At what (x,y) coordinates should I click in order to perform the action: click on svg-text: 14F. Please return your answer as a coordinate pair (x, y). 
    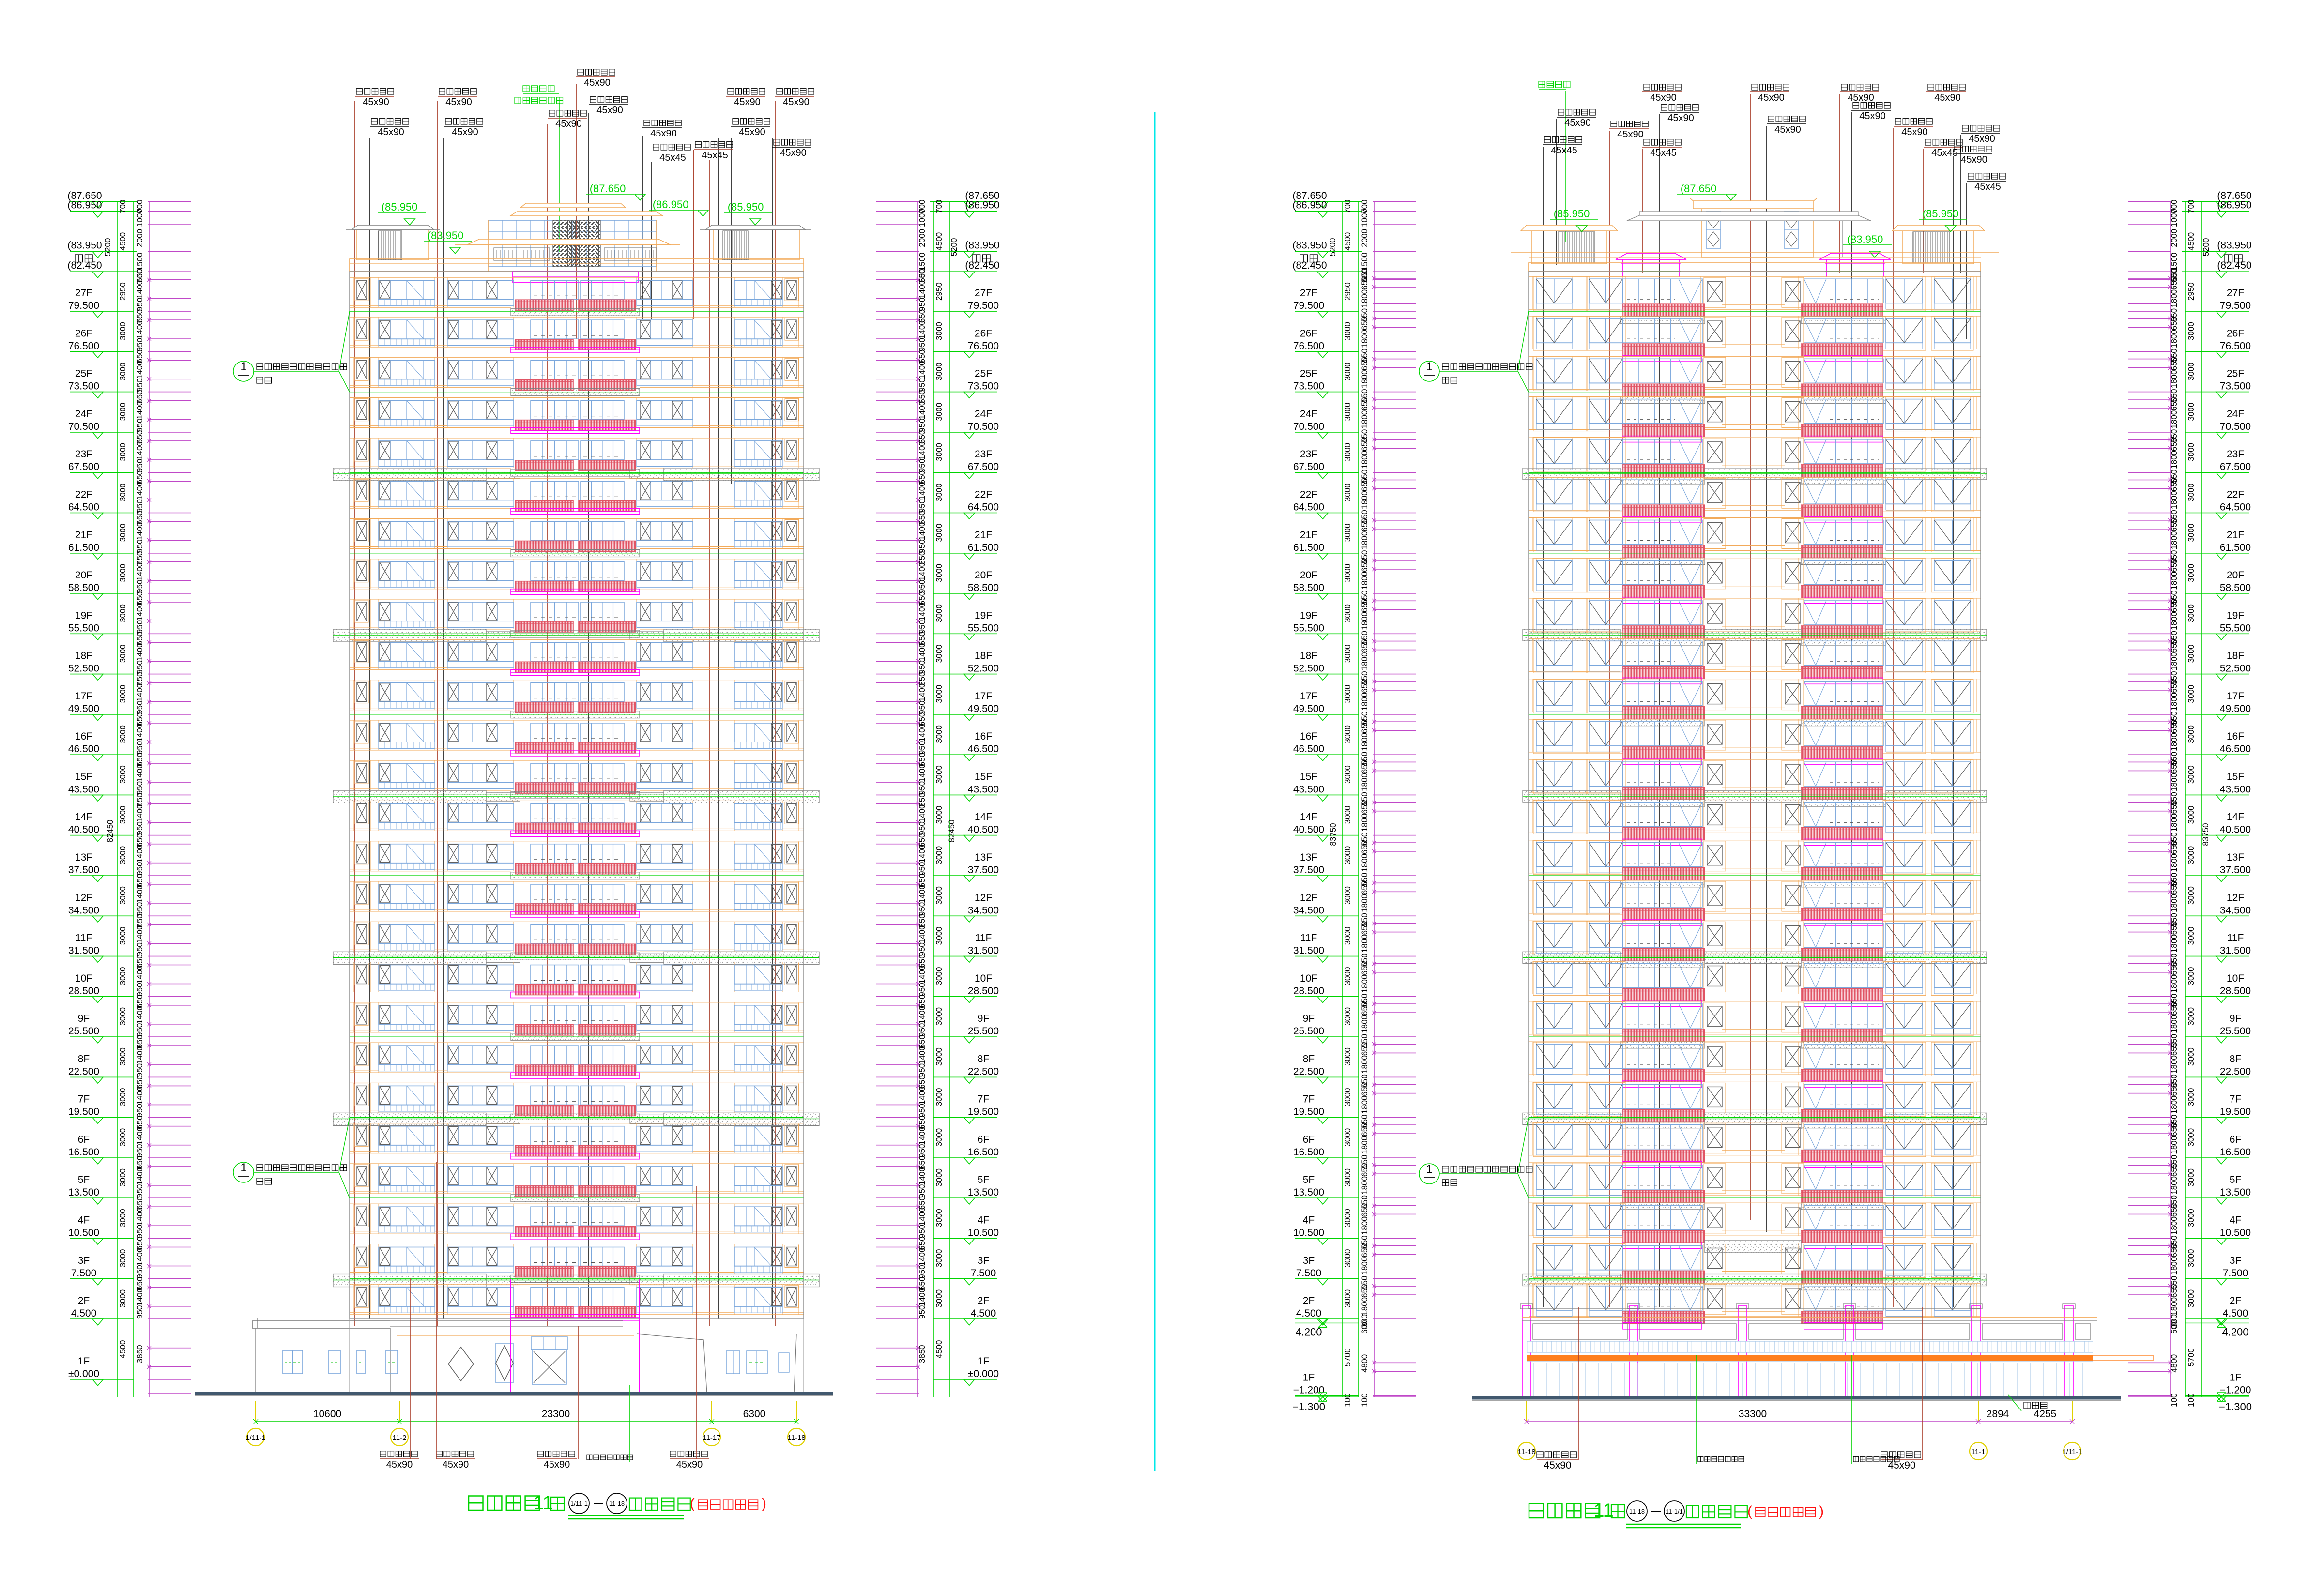
    Looking at the image, I should click on (984, 817).